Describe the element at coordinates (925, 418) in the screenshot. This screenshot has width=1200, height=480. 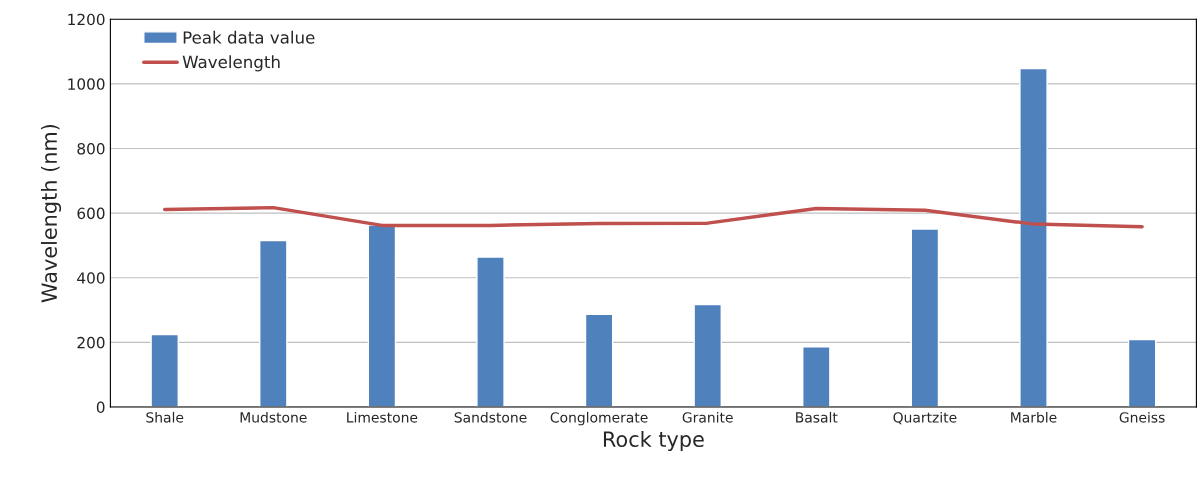
I see `x-tick-label: Quartzite` at that location.